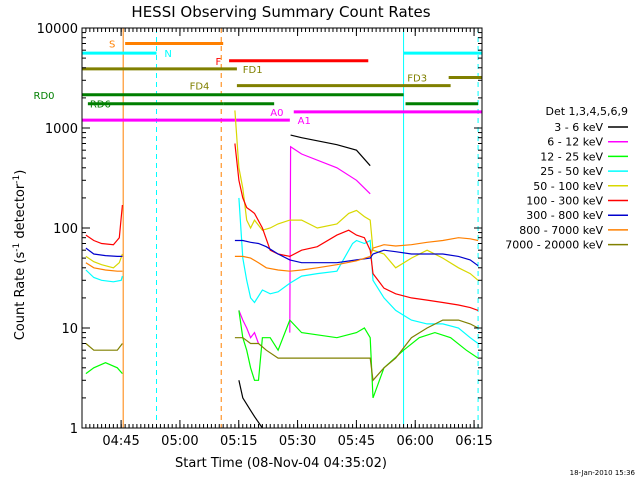 Image resolution: width=640 pixels, height=480 pixels. Describe the element at coordinates (167, 54) in the screenshot. I see `flag-label-n: N` at that location.